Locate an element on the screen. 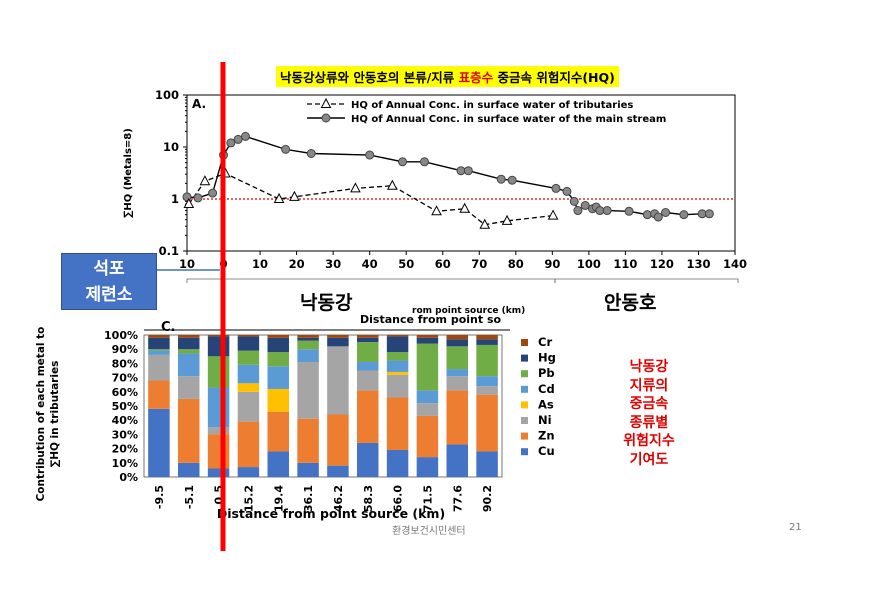  legend-label-cu: Cu is located at coordinates (546, 451).